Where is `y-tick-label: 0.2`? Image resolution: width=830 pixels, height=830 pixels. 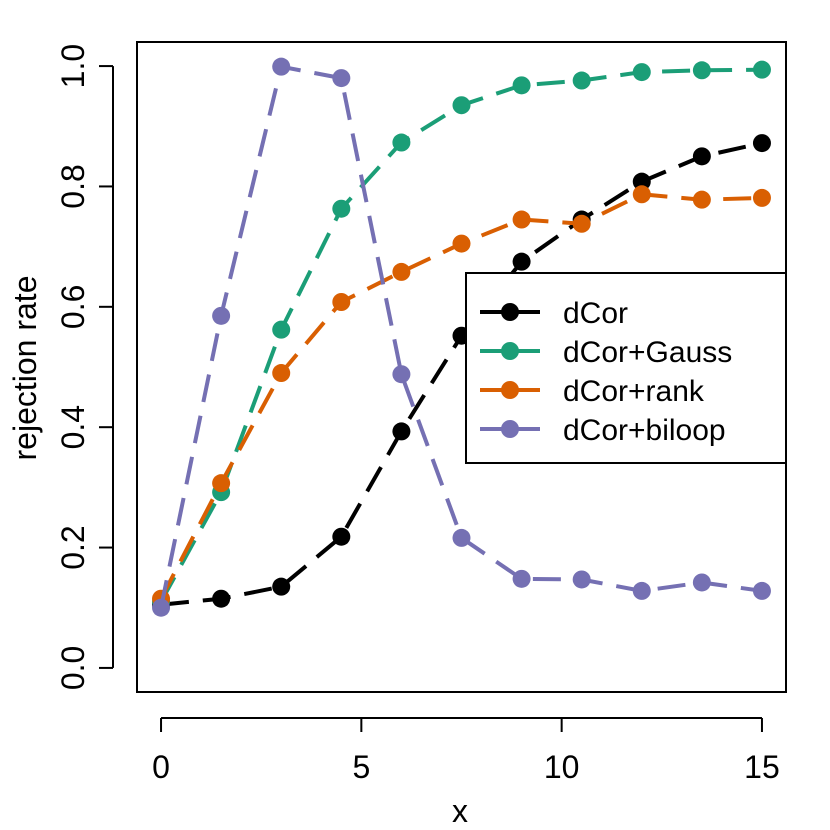 y-tick-label: 0.2 is located at coordinates (73, 547).